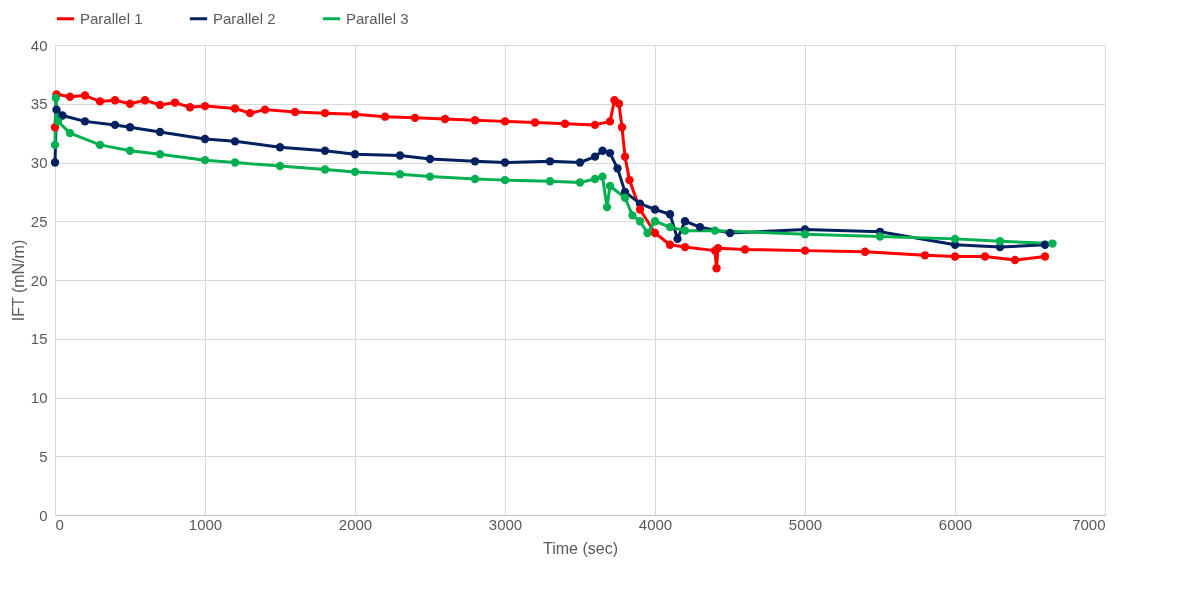 The height and width of the screenshot is (613, 1181). I want to click on x-tick-label: 6000, so click(955, 524).